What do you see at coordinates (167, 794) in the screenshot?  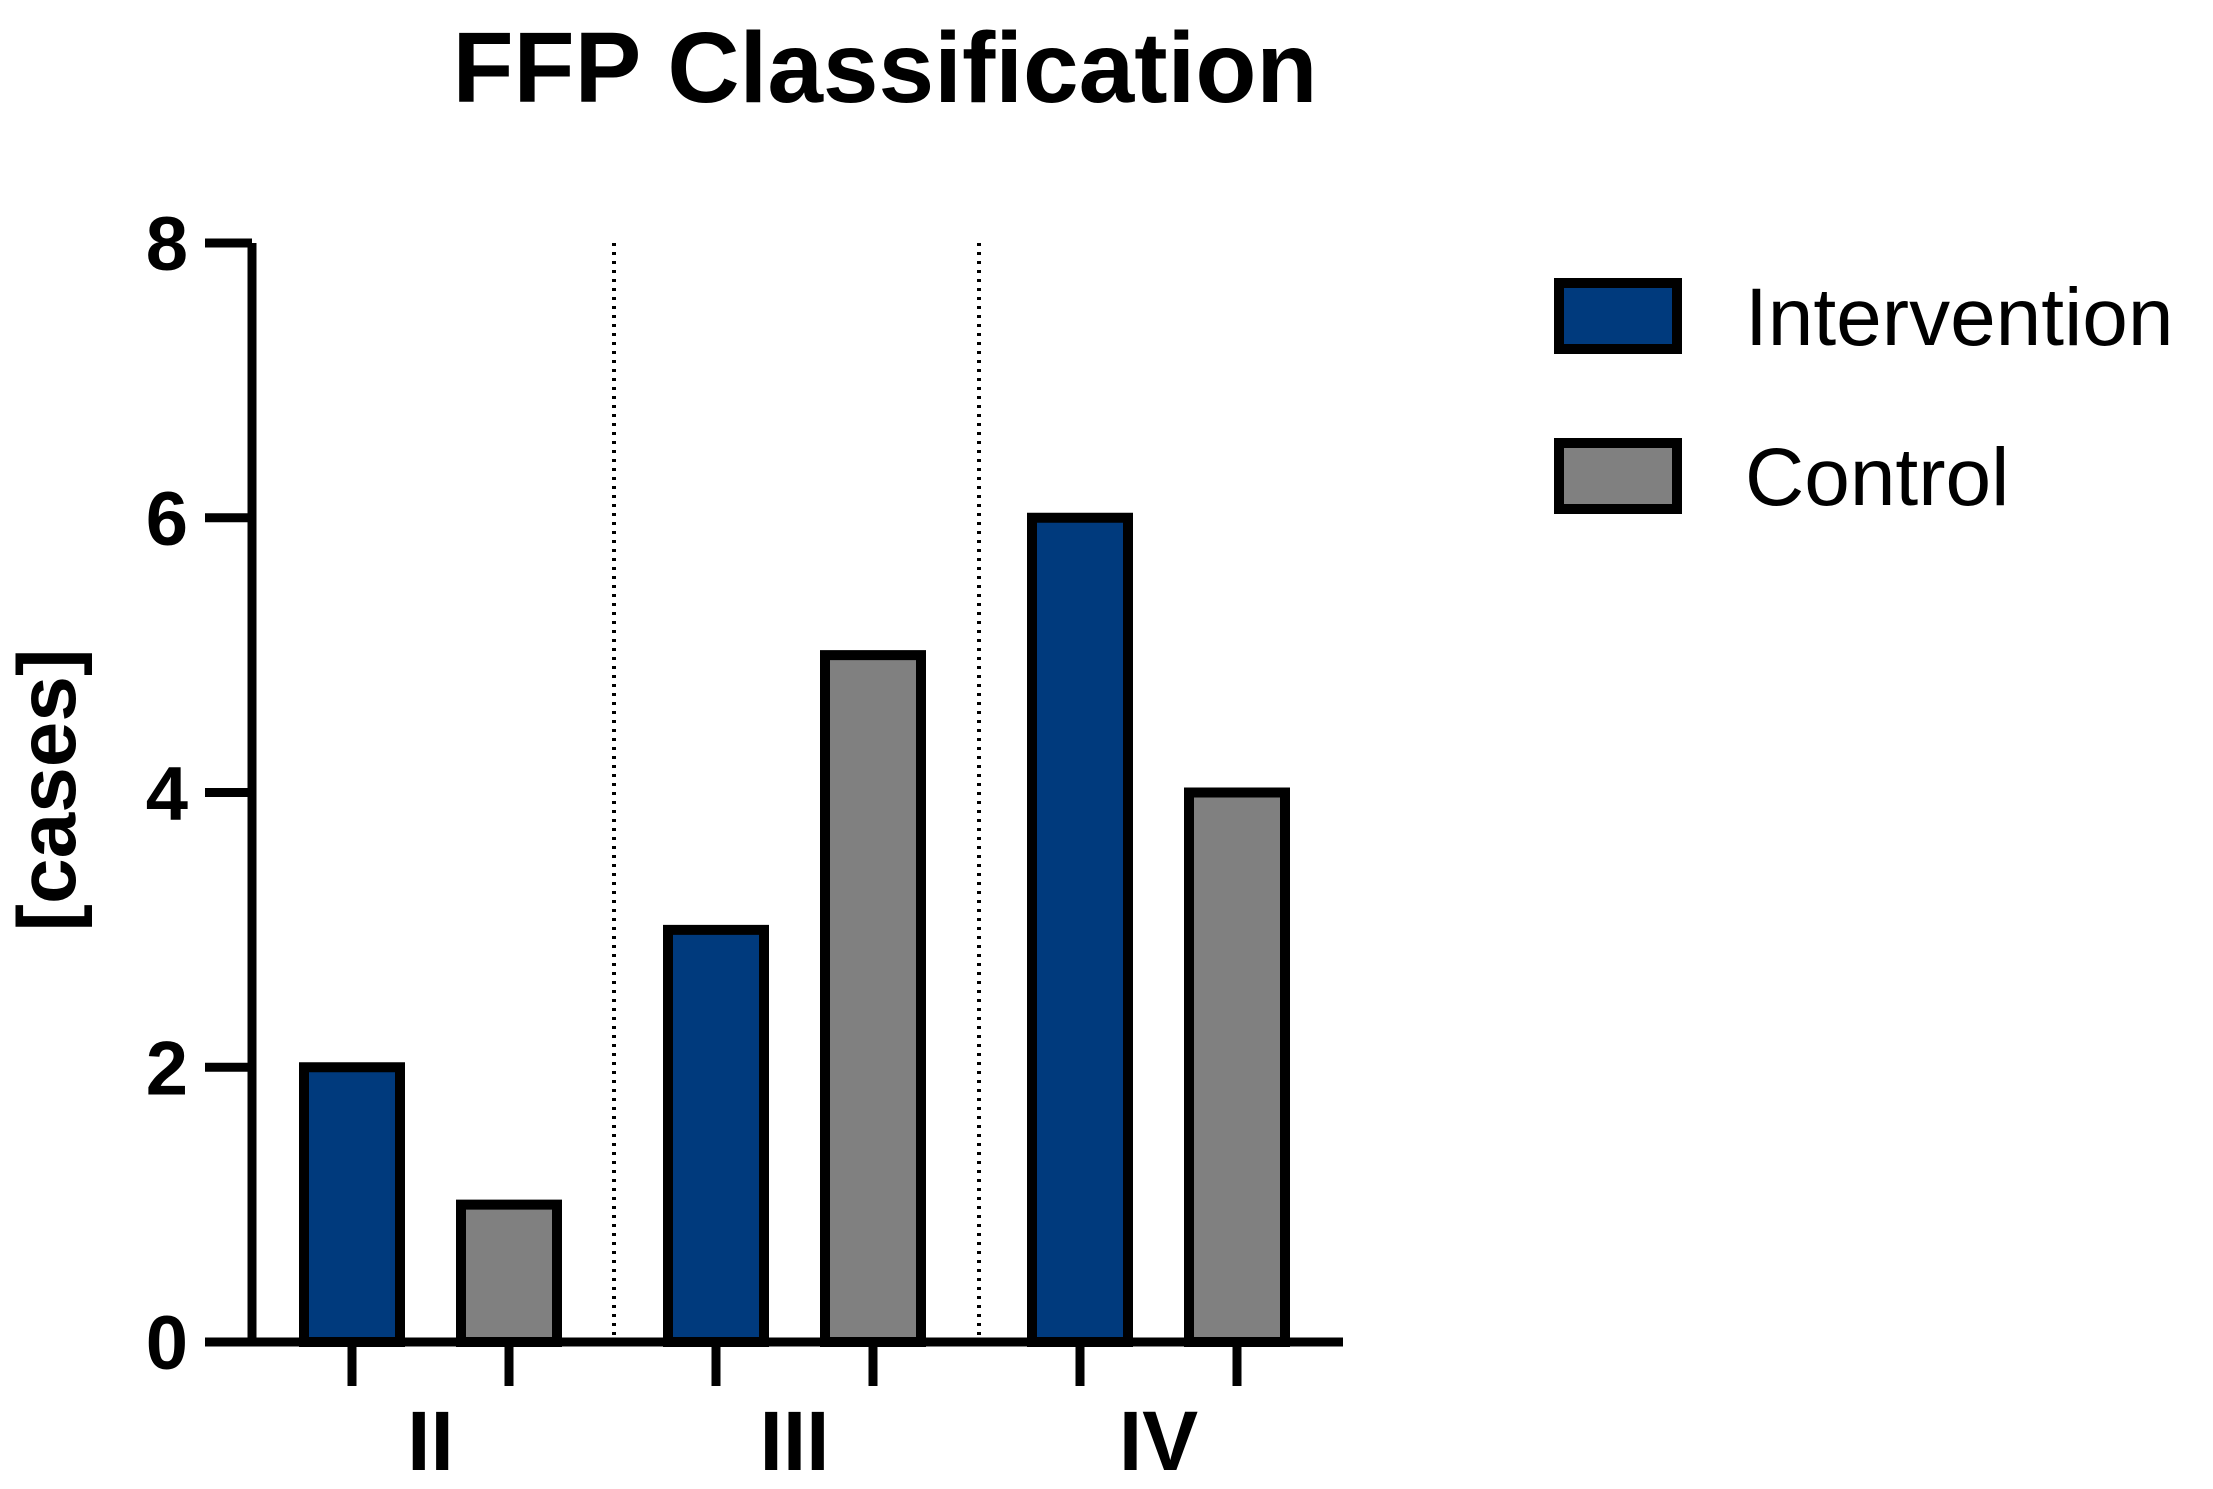 I see `y-tick-label: 4` at bounding box center [167, 794].